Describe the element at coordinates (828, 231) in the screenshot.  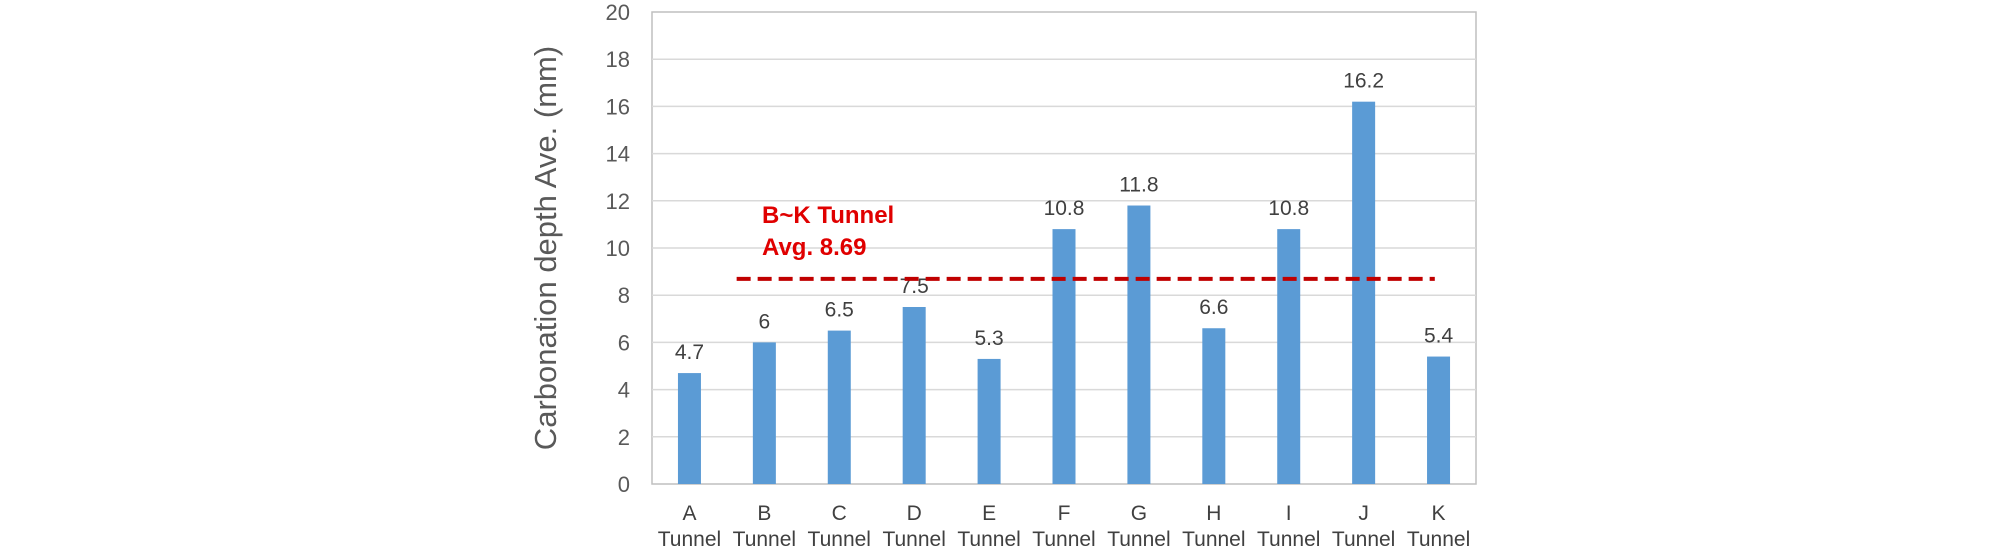
I see `average-label: B~K Tunnel Avg. 8.69` at that location.